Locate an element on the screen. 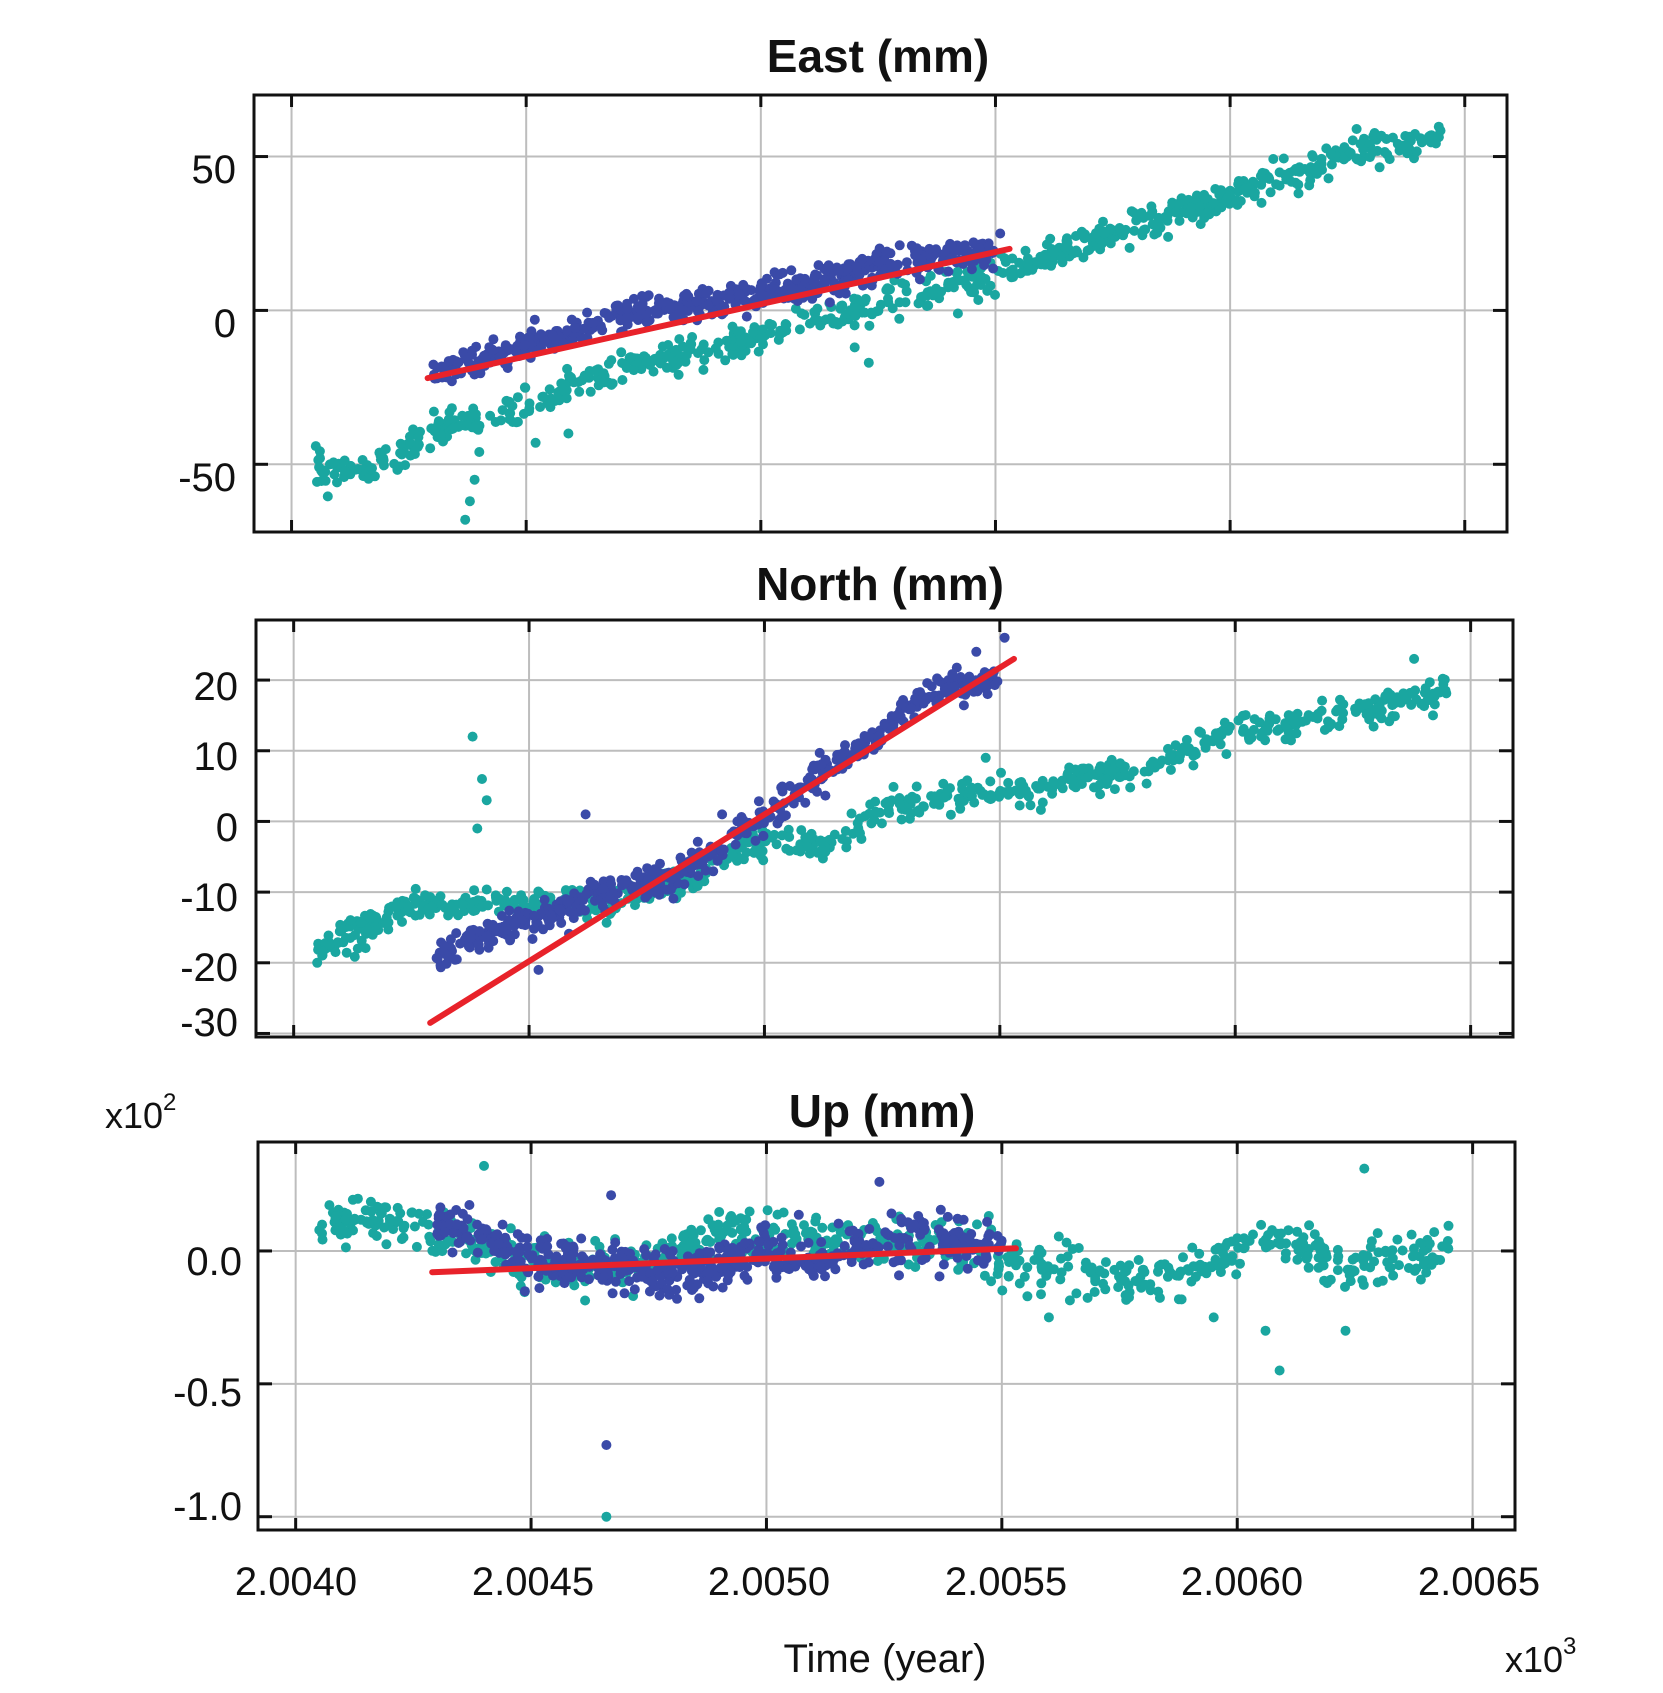  east-ytick-label: -50 is located at coordinates (207, 478).